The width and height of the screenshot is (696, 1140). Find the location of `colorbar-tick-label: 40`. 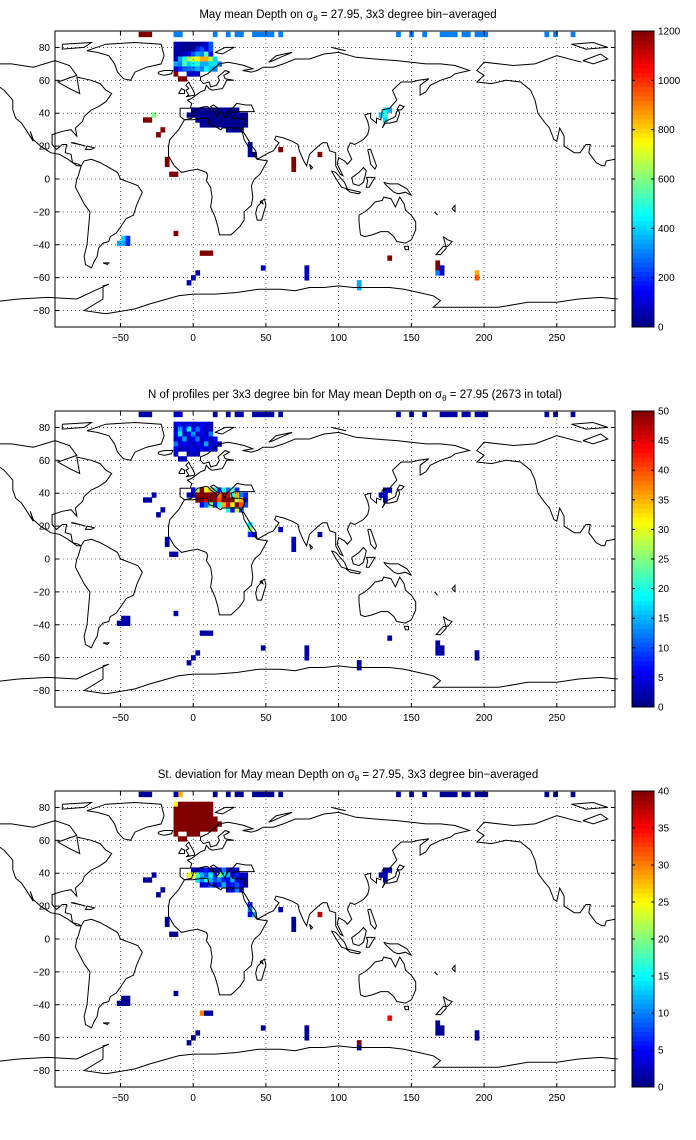

colorbar-tick-label: 40 is located at coordinates (664, 471).